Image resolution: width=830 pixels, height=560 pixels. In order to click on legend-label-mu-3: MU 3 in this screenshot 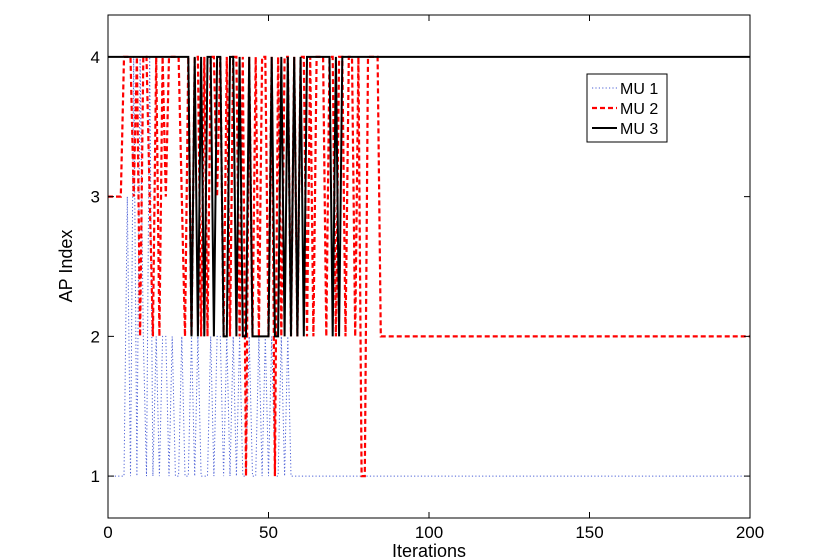, I will do `click(639, 129)`.